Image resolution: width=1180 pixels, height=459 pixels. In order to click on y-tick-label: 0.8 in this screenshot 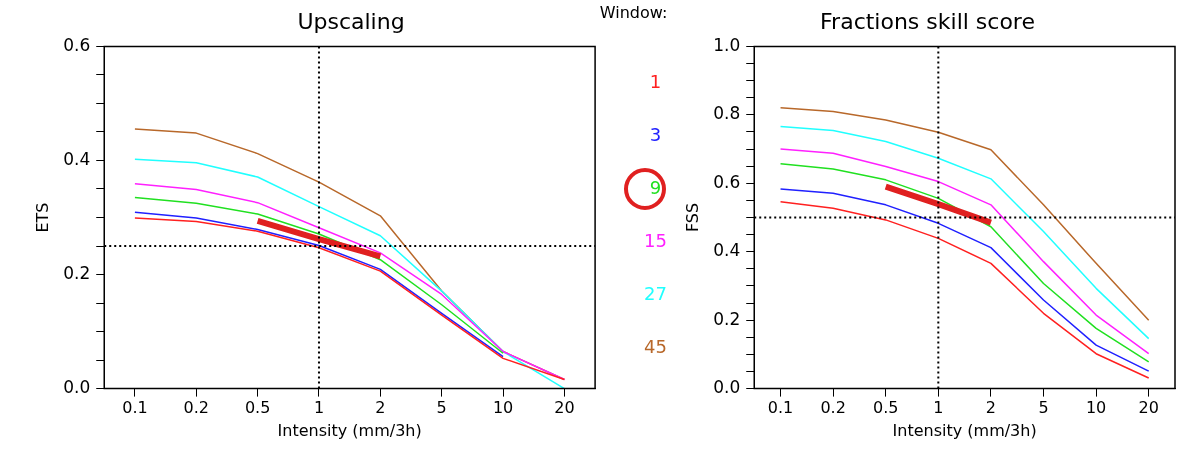, I will do `click(727, 113)`.